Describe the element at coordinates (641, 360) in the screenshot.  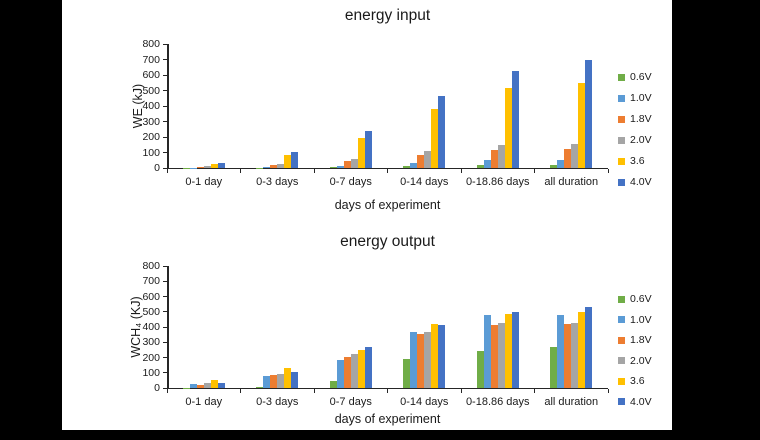
I see `legend-label: 2.0V` at that location.